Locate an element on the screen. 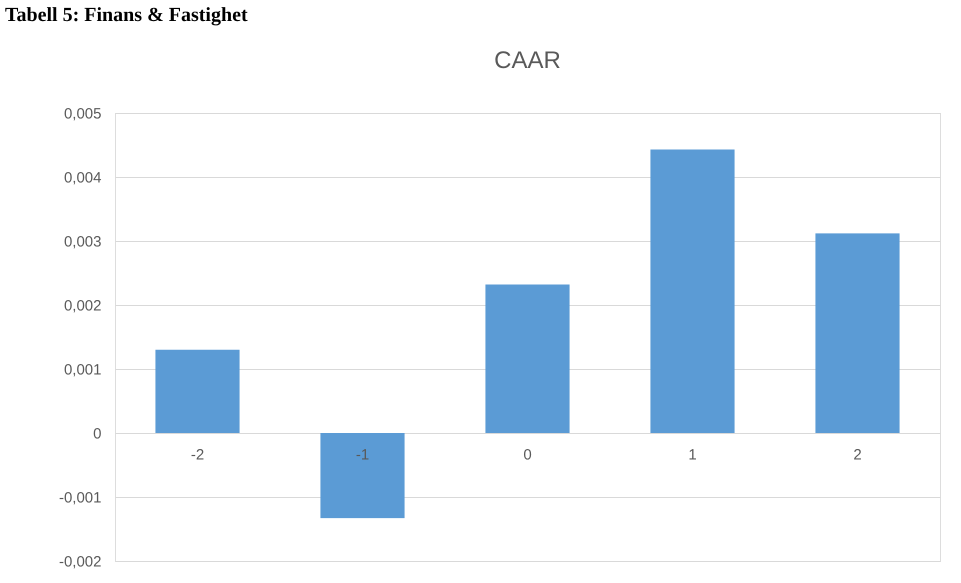 The width and height of the screenshot is (961, 583). y-tick-label: -0,001 is located at coordinates (80, 498).